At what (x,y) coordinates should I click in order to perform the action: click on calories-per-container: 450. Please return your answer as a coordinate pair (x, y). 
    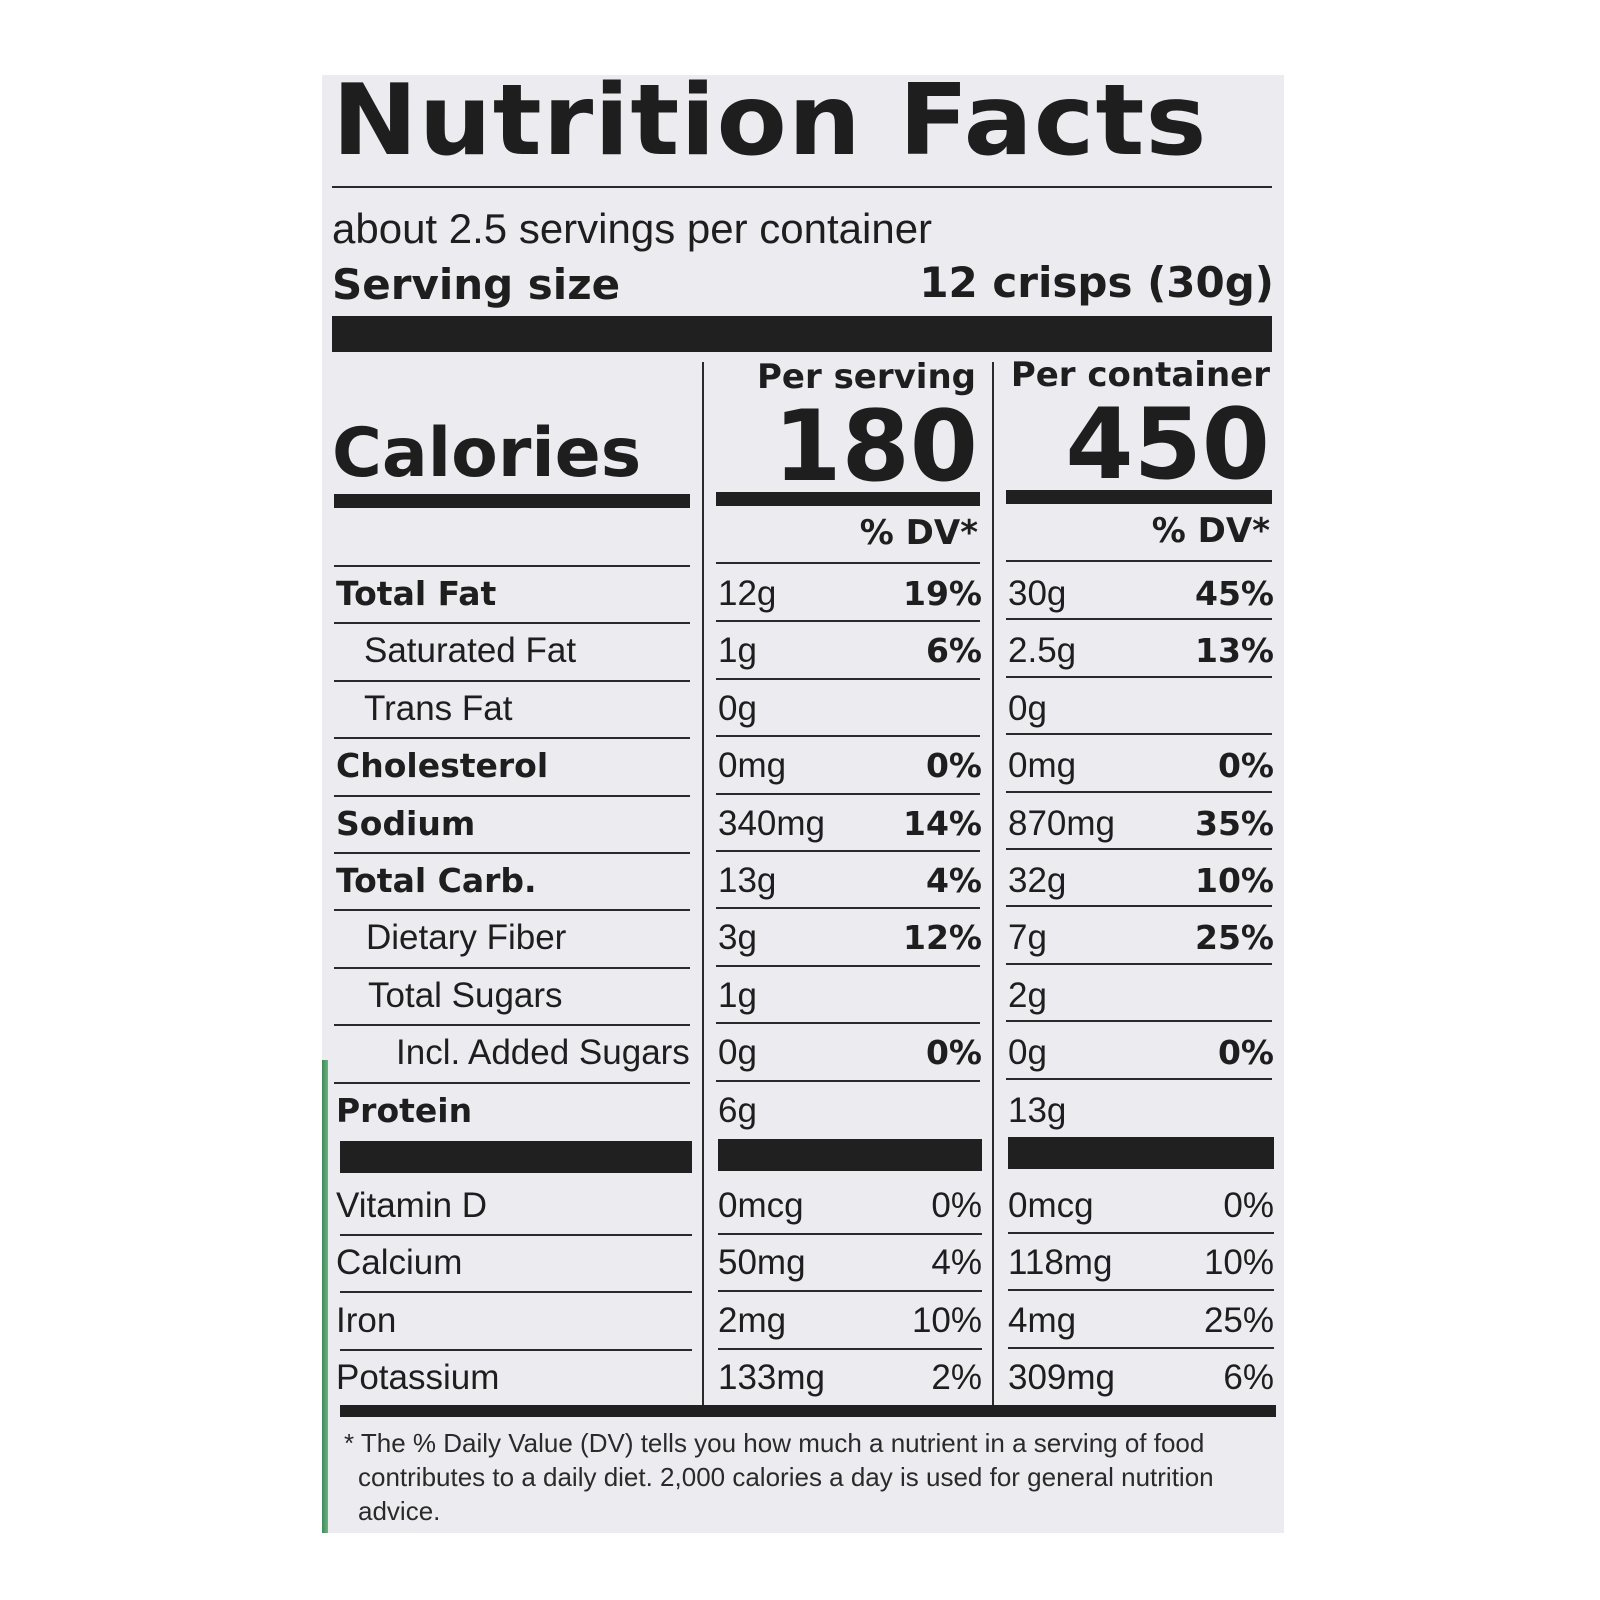
    Looking at the image, I should click on (1167, 445).